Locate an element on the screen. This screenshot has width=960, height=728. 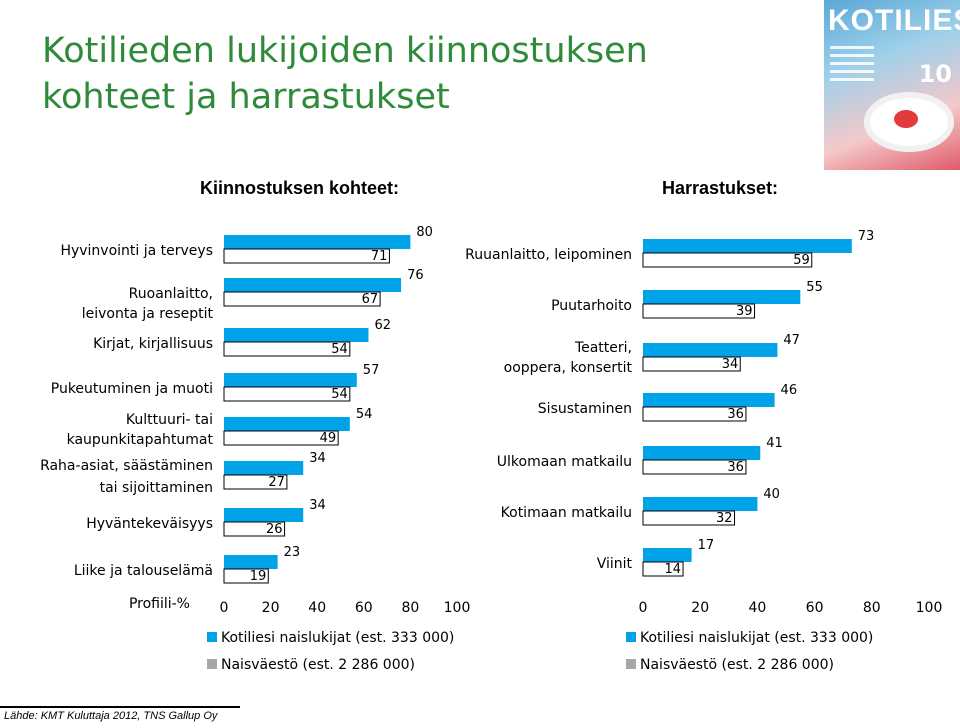
left-value-label-population: 49 is located at coordinates (328, 438).